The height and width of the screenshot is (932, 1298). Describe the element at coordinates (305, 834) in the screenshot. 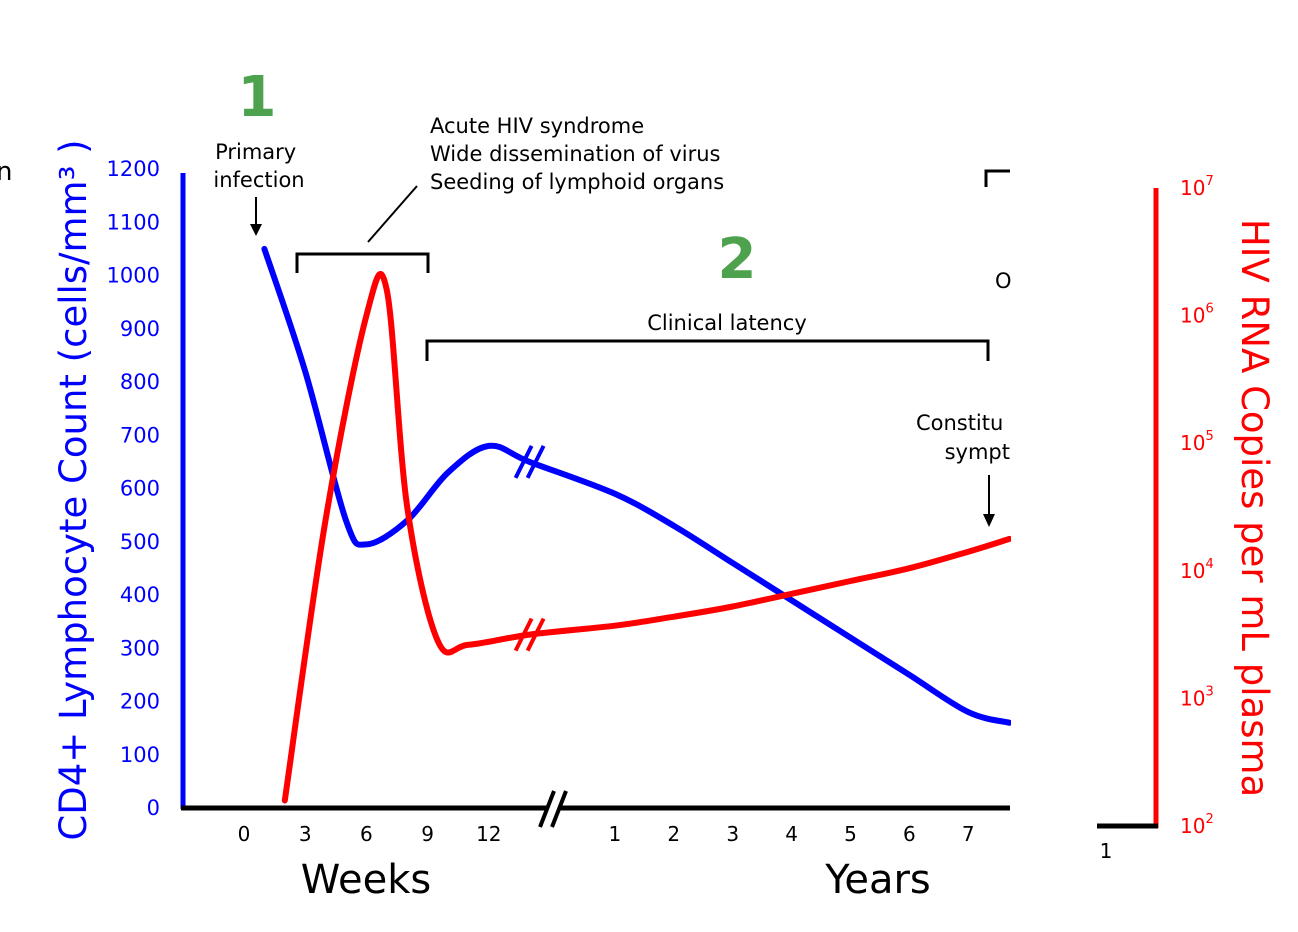

I see `x-tick-label-weeks: 3` at that location.